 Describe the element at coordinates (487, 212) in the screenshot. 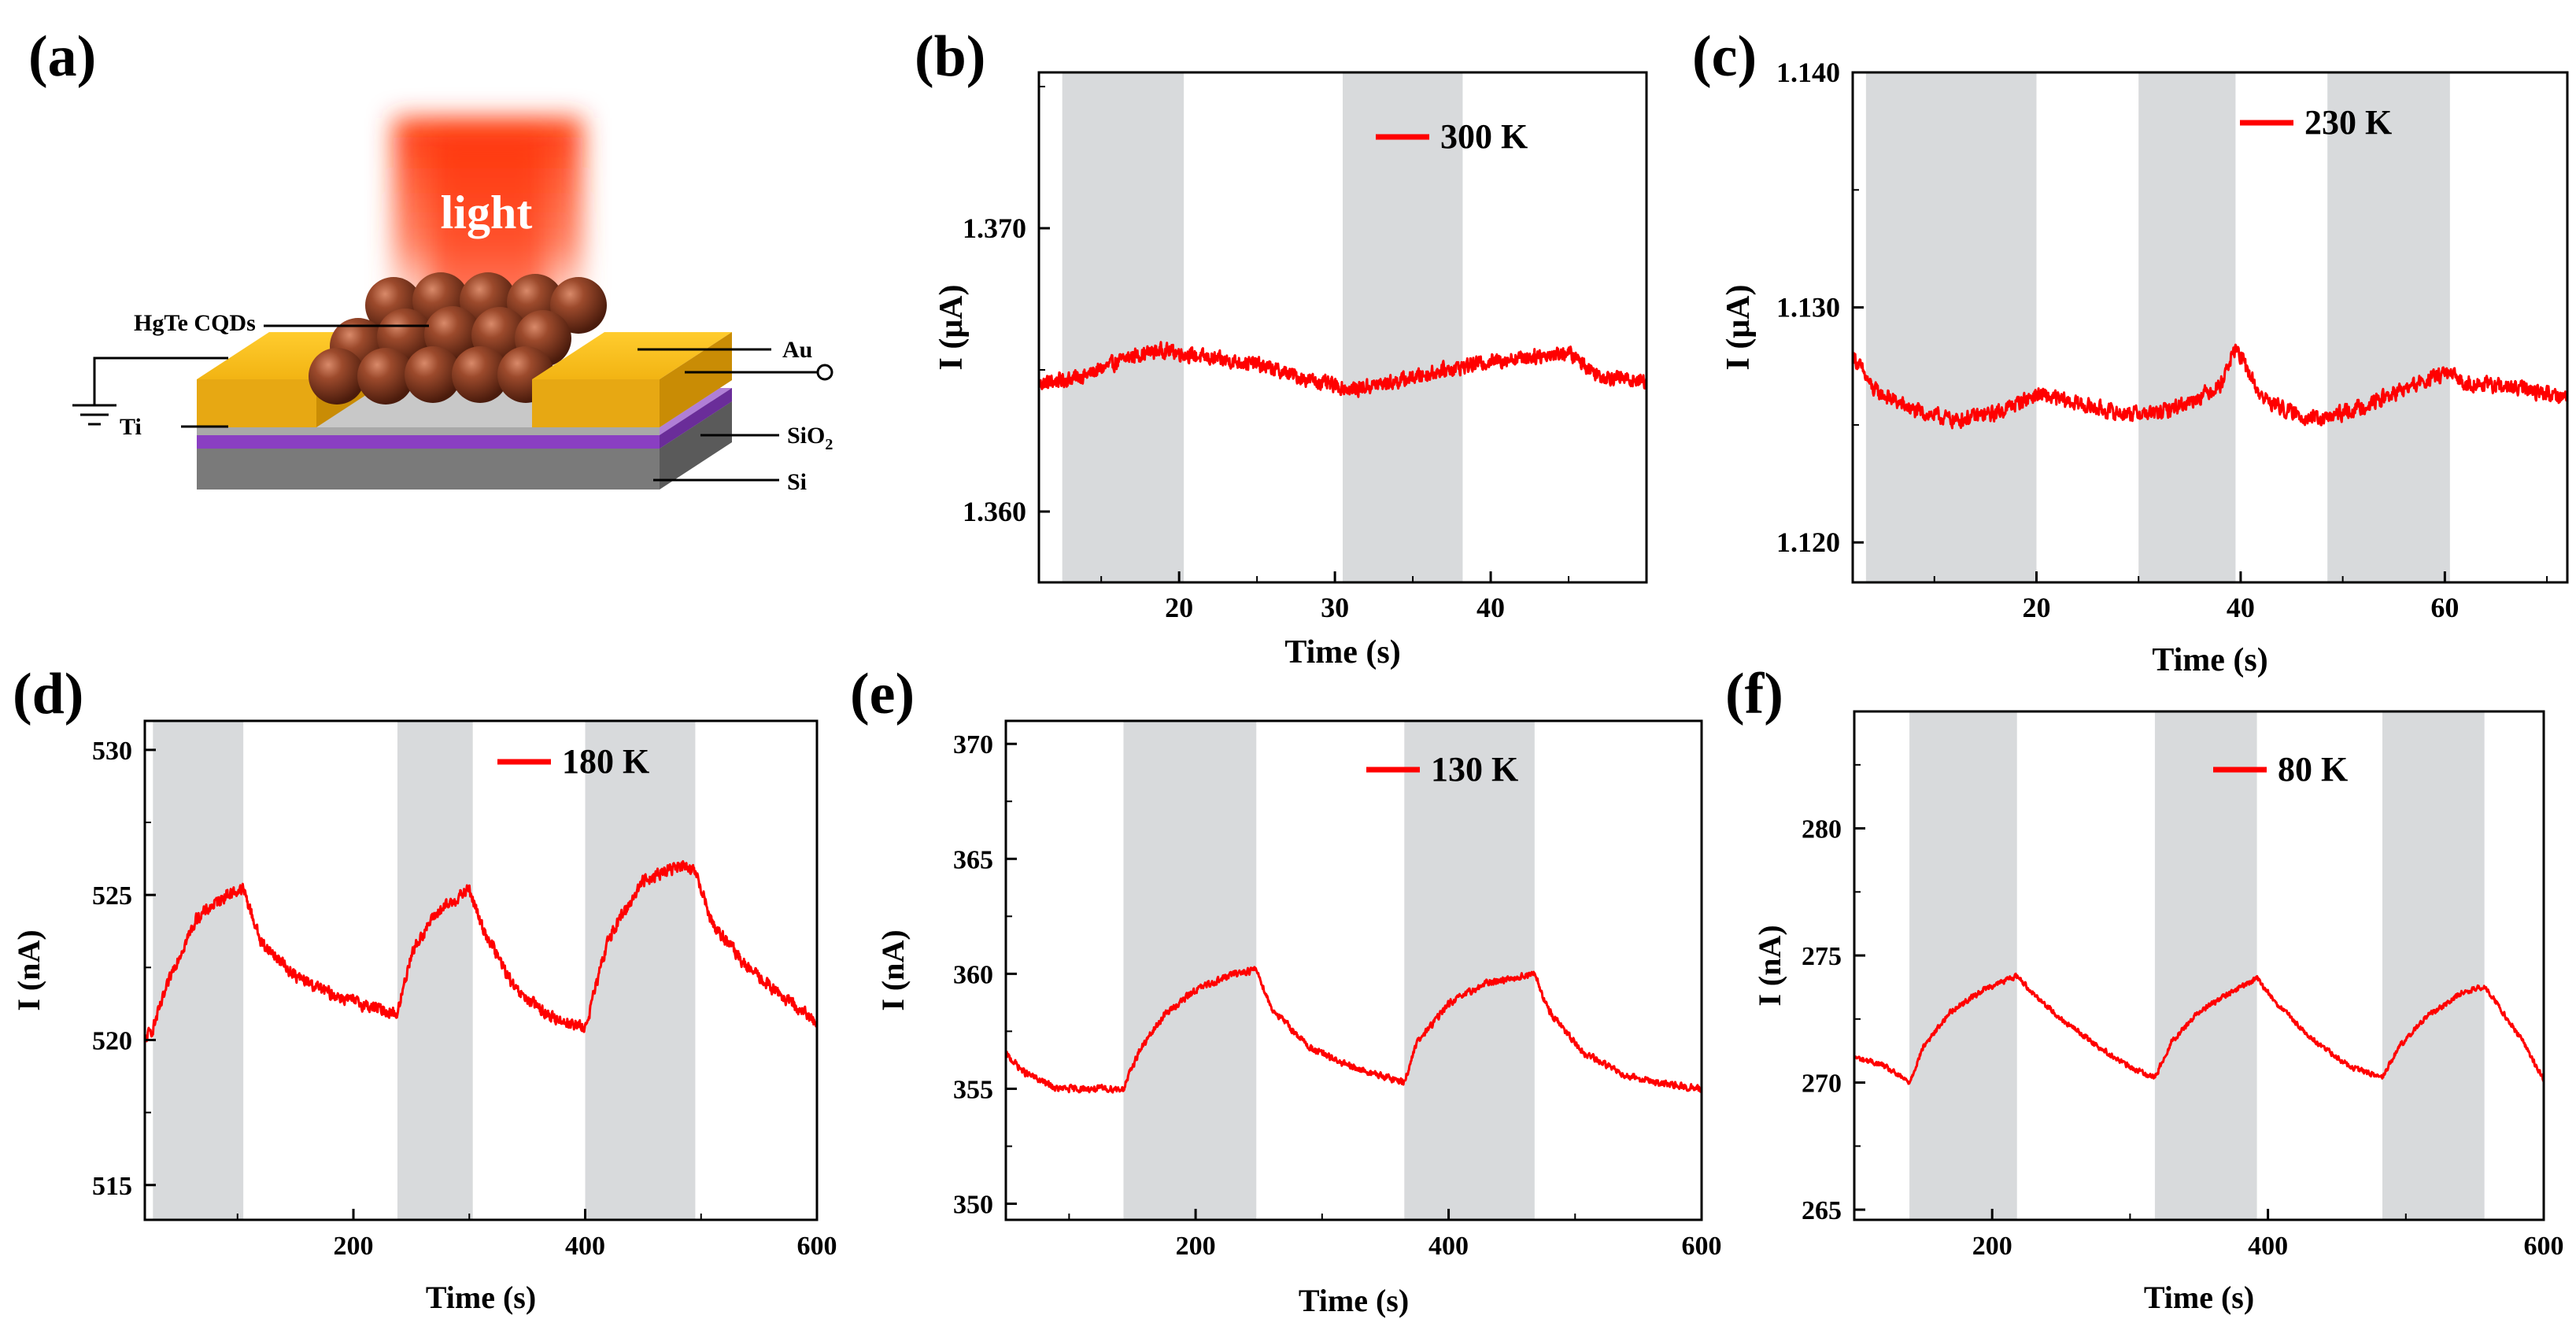

I see `light-label: light` at that location.